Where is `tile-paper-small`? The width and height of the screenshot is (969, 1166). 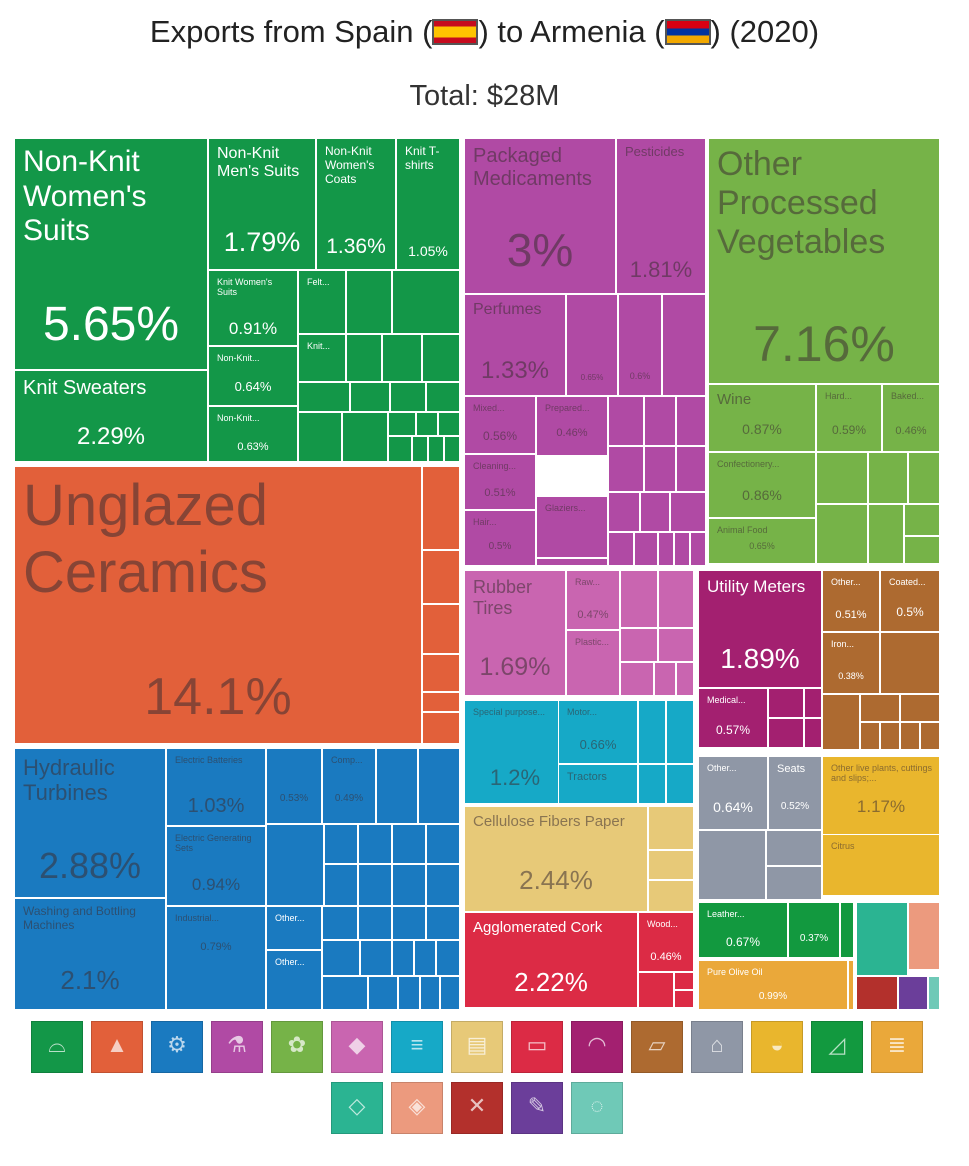
tile-paper-small is located at coordinates (671, 865).